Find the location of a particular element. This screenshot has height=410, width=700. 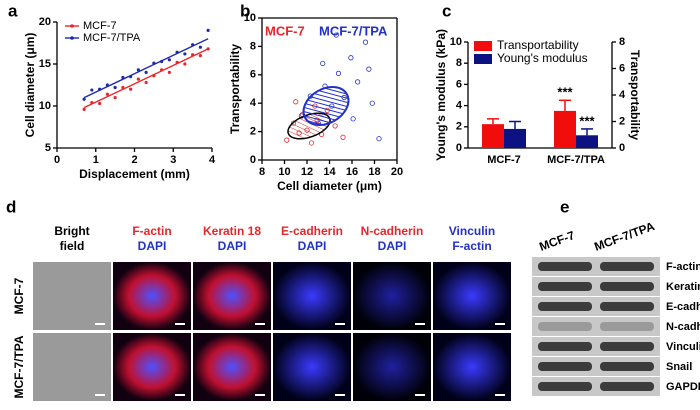

x-tick-label: 10 is located at coordinates (284, 172).